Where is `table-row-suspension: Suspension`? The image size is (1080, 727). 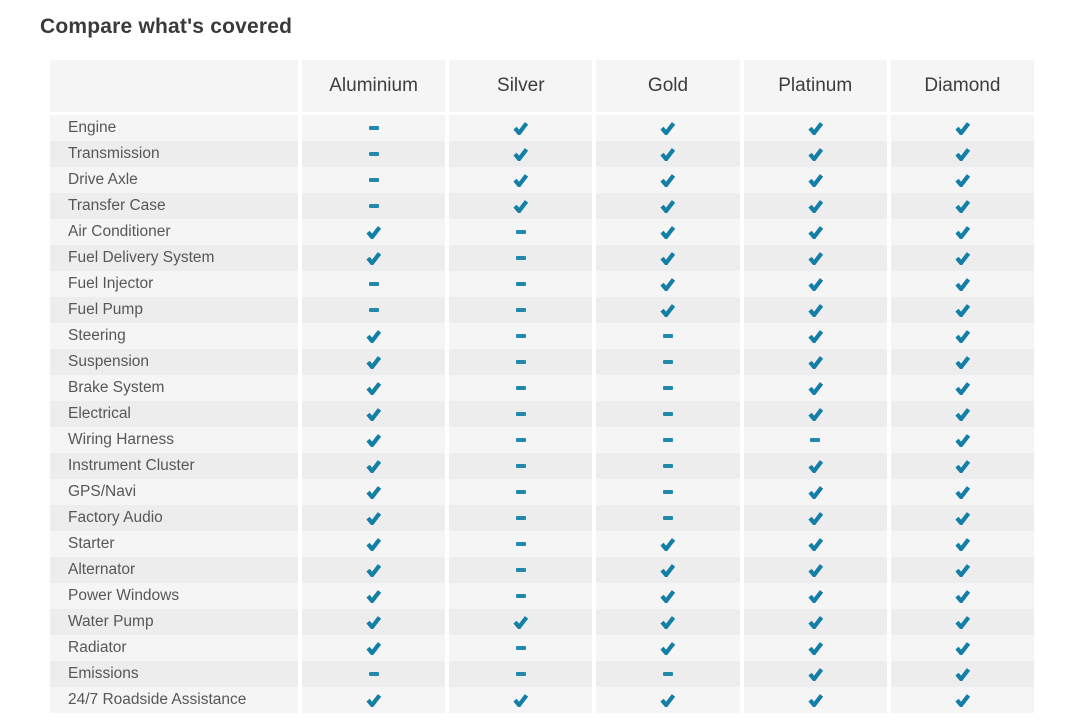 table-row-suspension: Suspension is located at coordinates (542, 362).